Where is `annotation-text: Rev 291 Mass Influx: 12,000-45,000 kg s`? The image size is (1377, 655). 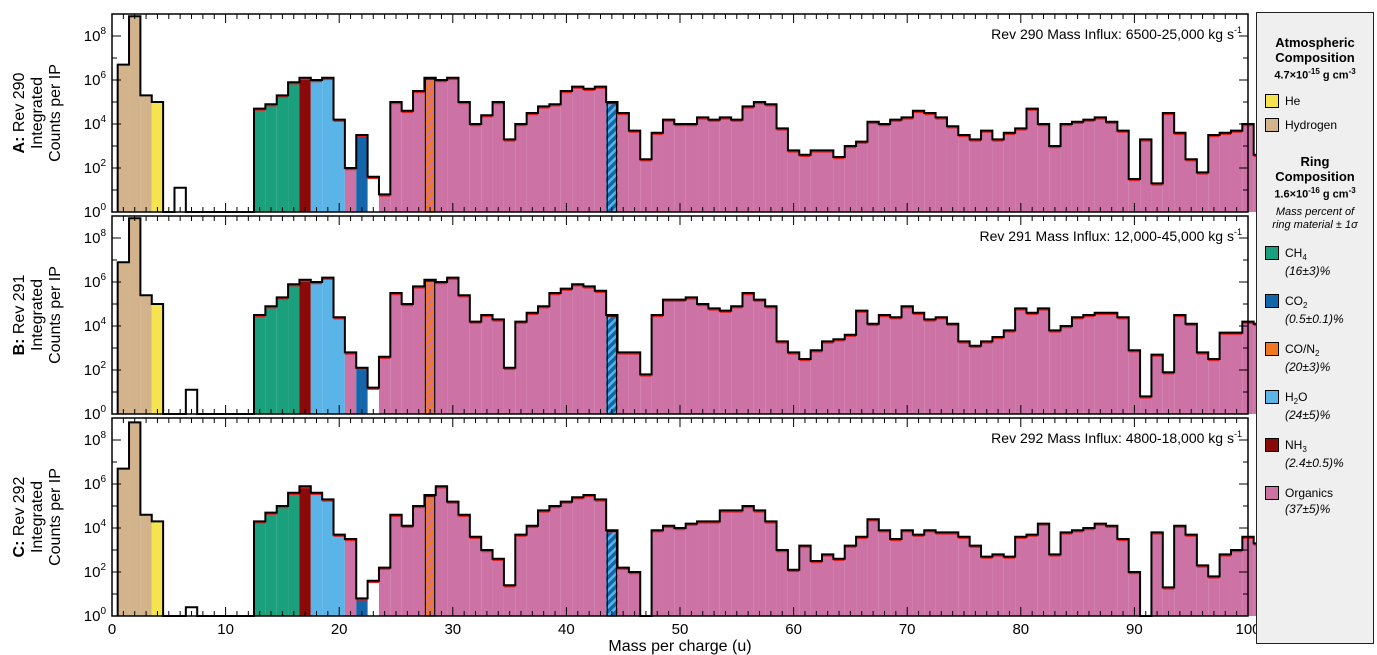
annotation-text: Rev 291 Mass Influx: 12,000-45,000 kg s is located at coordinates (1107, 236).